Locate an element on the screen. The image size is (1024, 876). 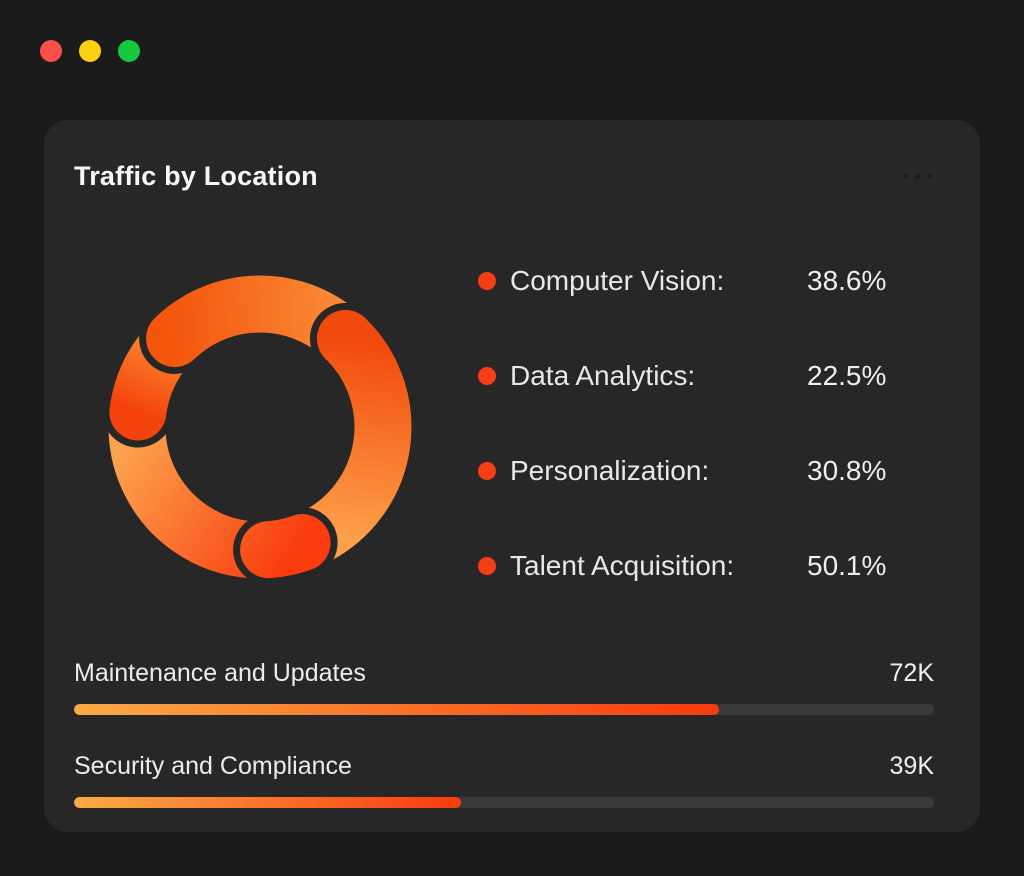
legend-item: Talent Acquisition: 50.1% is located at coordinates (706, 565).